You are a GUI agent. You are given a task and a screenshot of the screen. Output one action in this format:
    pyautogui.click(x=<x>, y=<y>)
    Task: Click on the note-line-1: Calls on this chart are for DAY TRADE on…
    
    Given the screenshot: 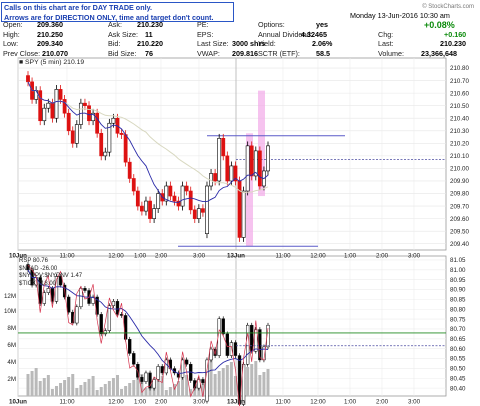 What is the action you would take?
    pyautogui.click(x=78, y=7)
    